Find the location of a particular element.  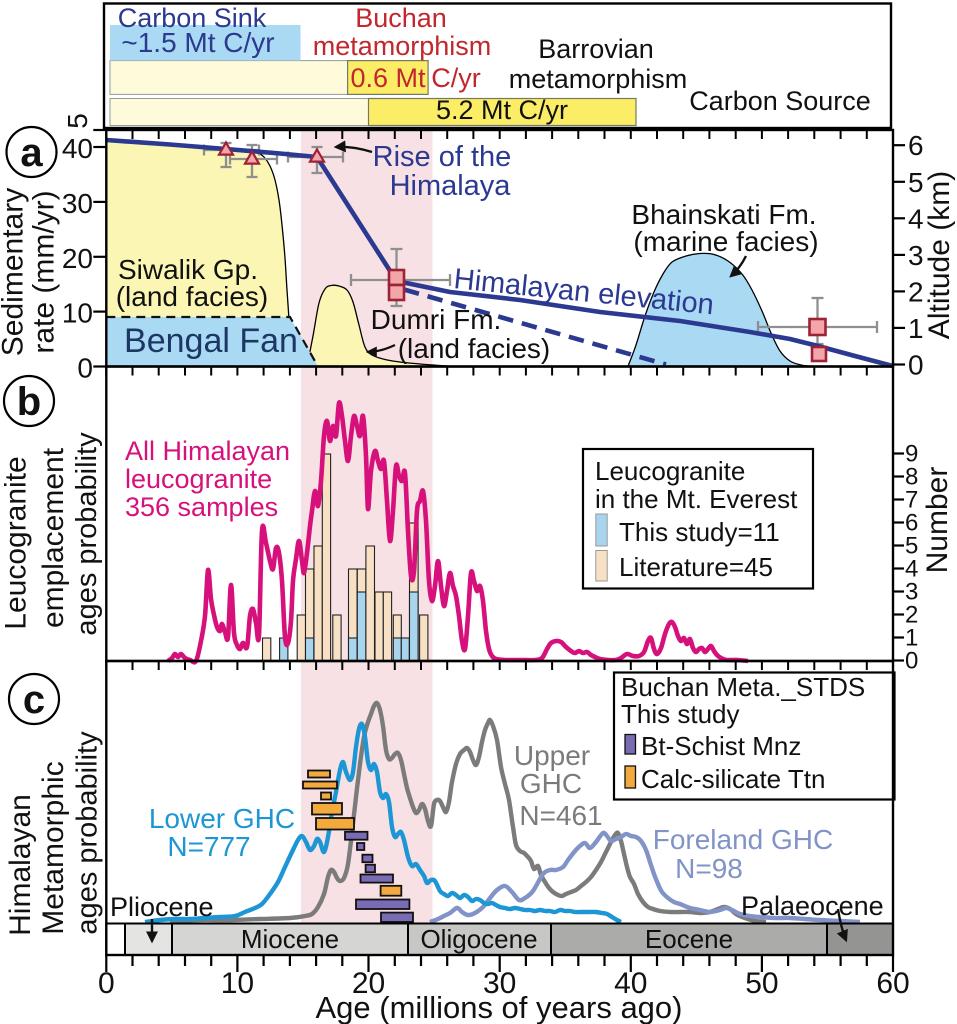

svg-text: This study is located at coordinates (680, 714).